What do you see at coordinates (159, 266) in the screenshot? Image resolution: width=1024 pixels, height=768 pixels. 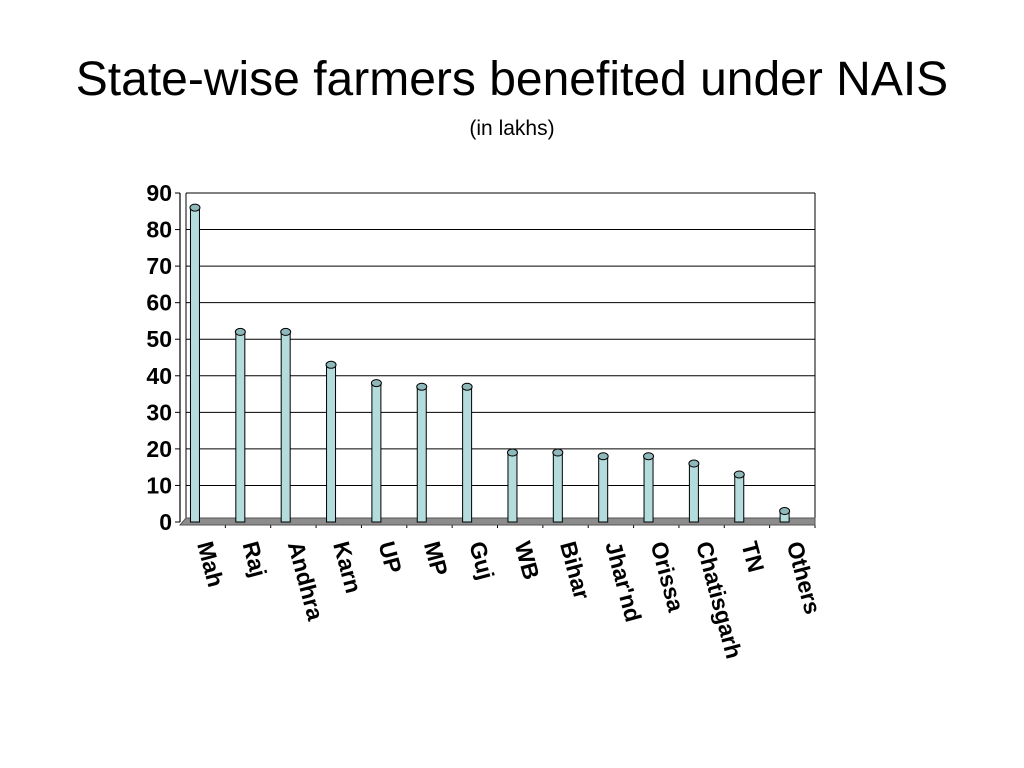 I see `y-tick-label: 70` at bounding box center [159, 266].